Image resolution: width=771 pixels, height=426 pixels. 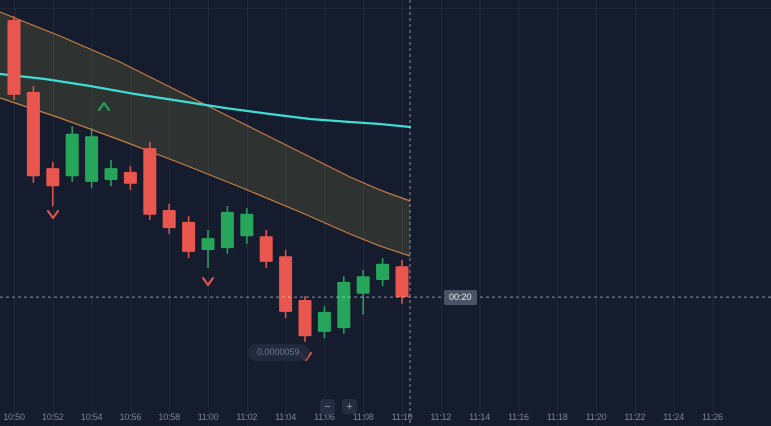 What do you see at coordinates (206, 100) in the screenshot?
I see `moving-average-line` at bounding box center [206, 100].